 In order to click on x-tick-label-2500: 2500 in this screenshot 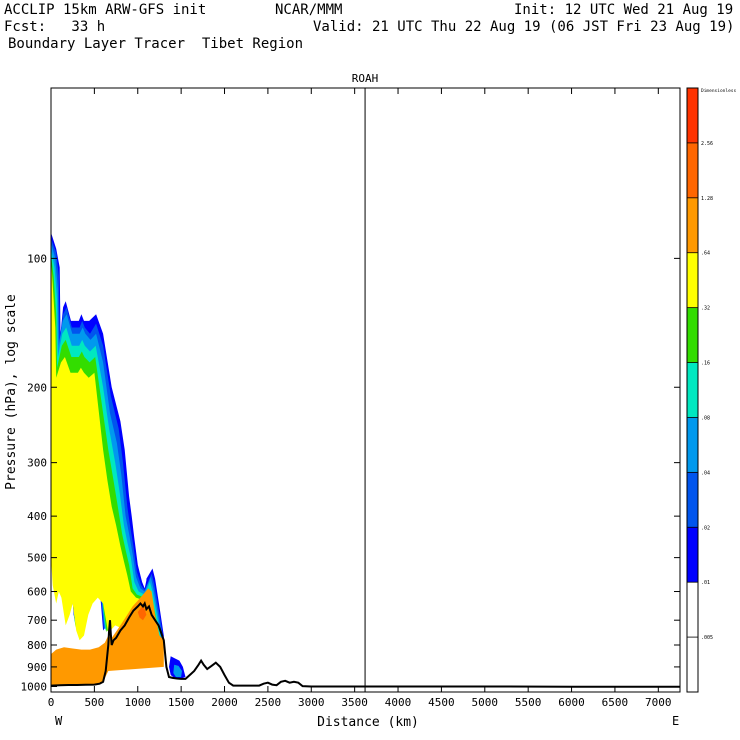, I will do `click(268, 702)`.